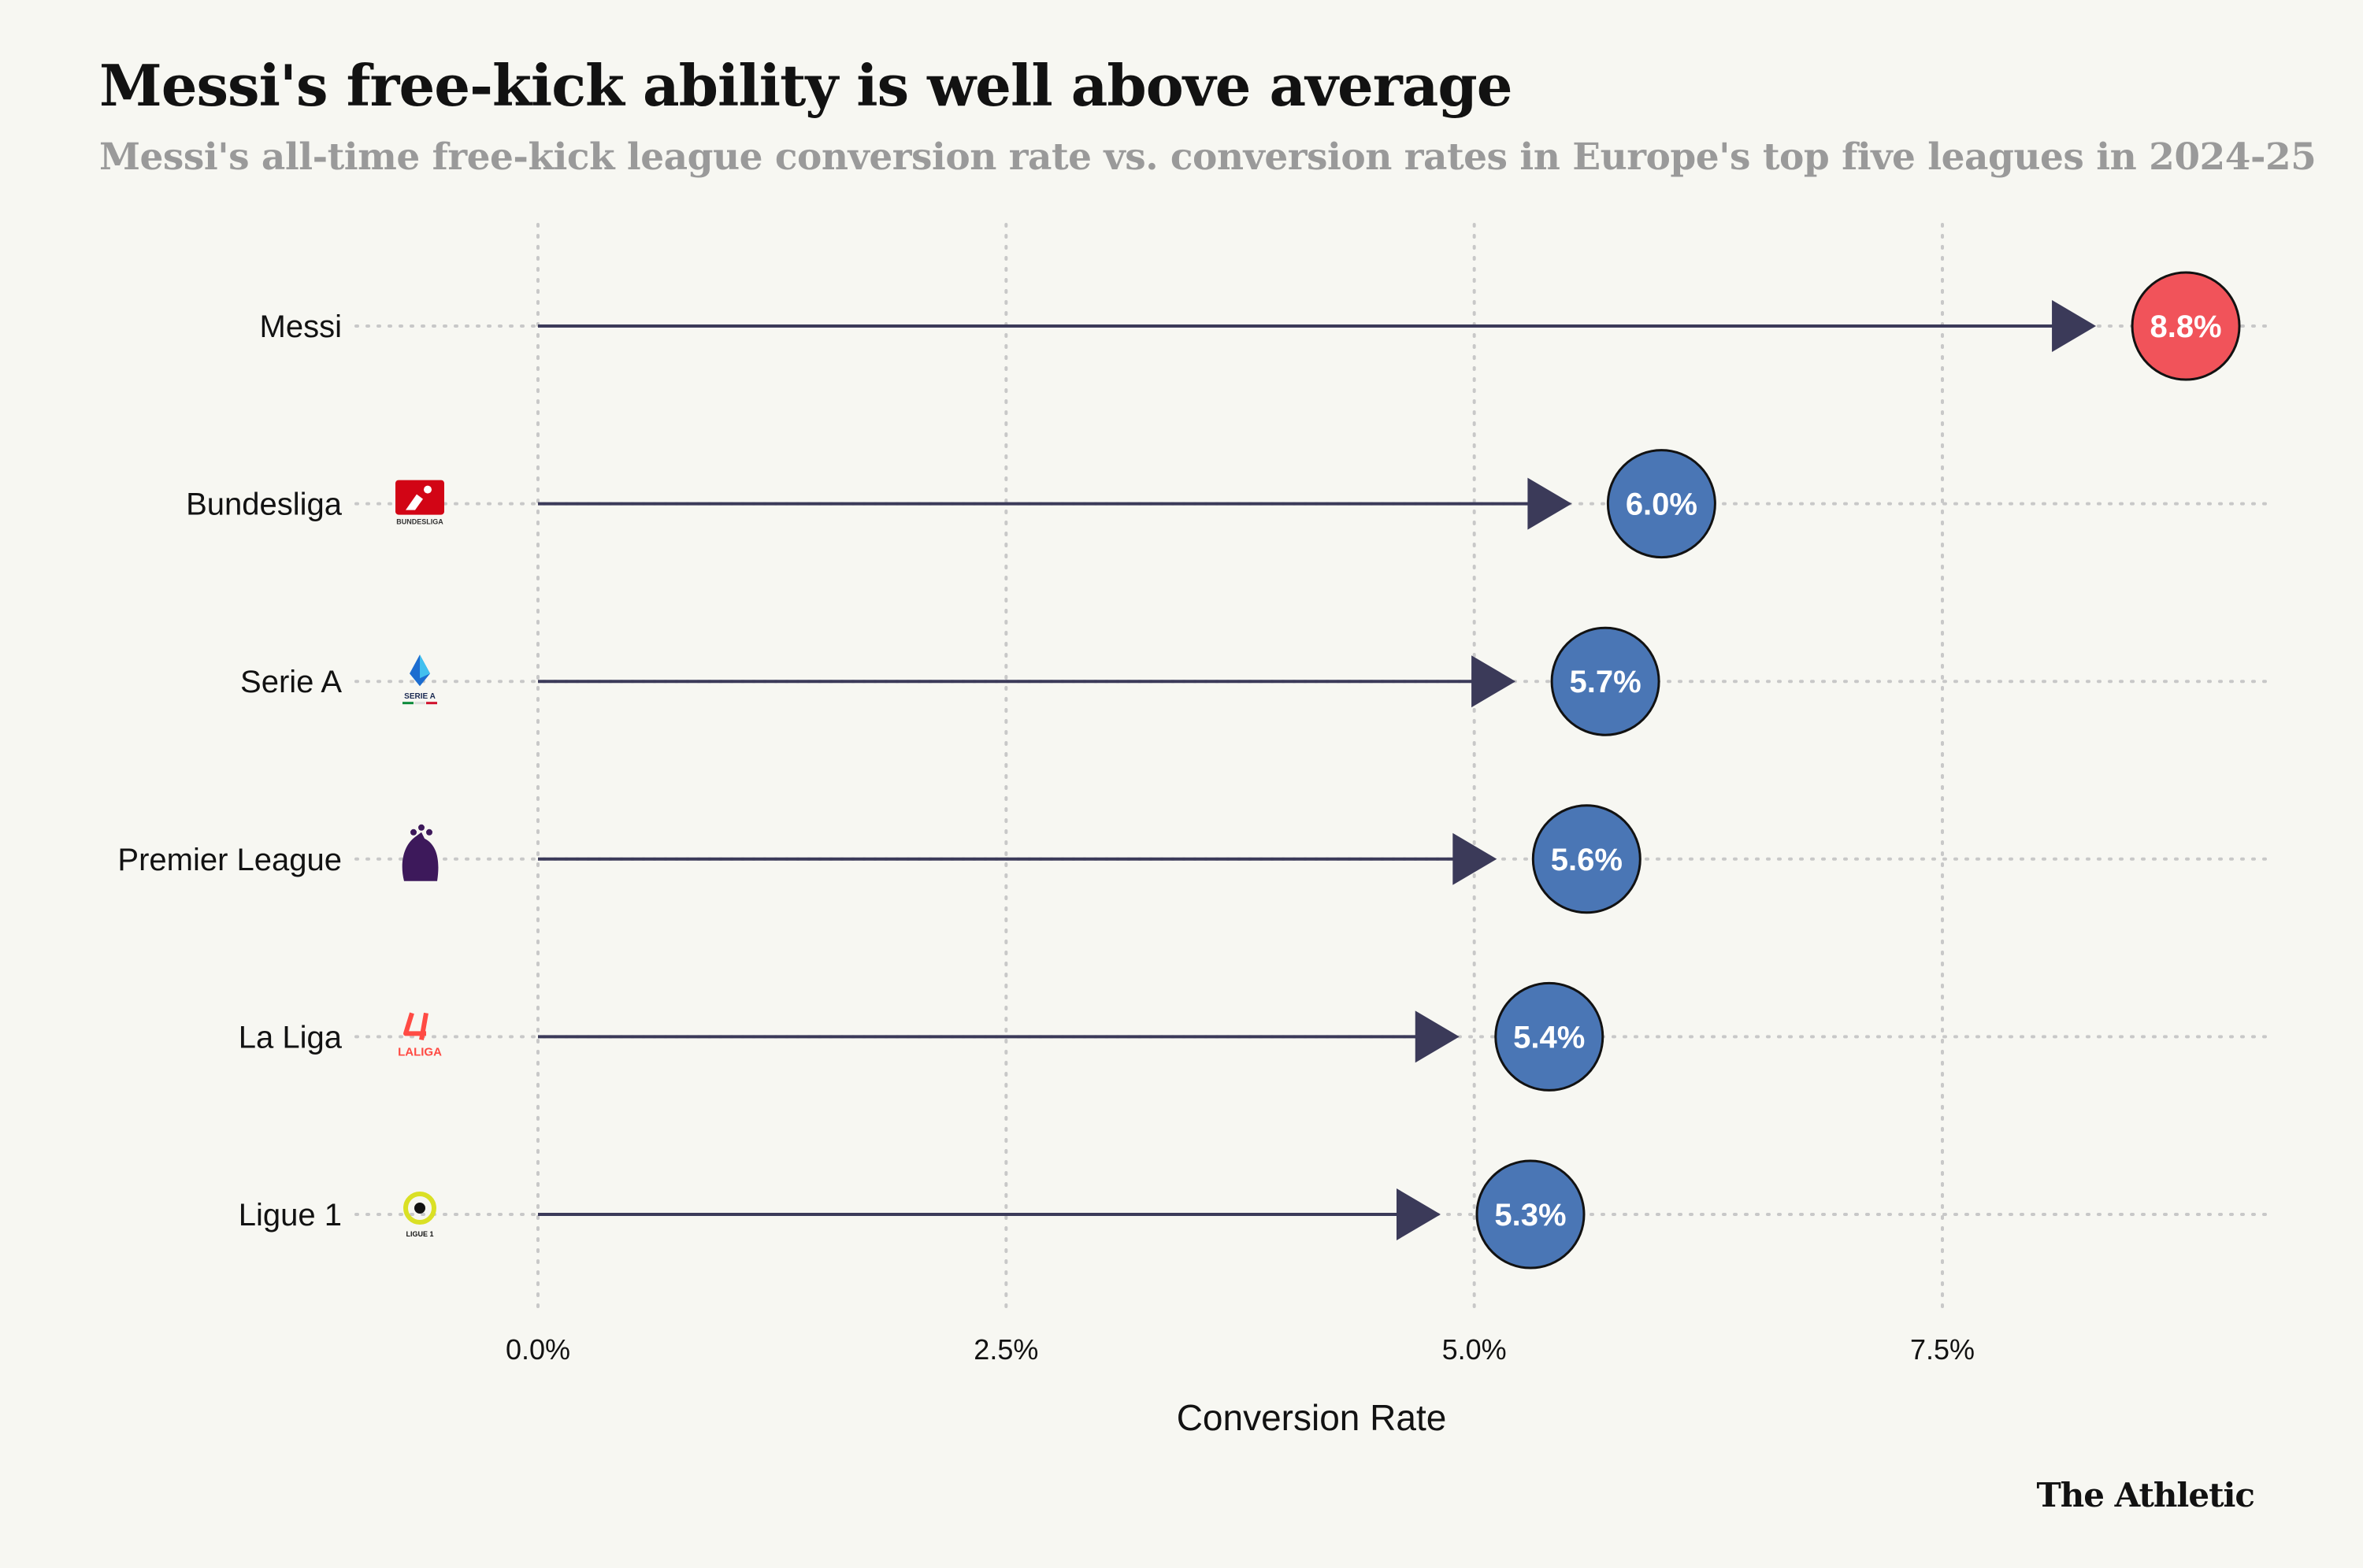 Image resolution: width=2363 pixels, height=1568 pixels. What do you see at coordinates (1006, 1349) in the screenshot?
I see `x-tick-label: 2.5%` at bounding box center [1006, 1349].